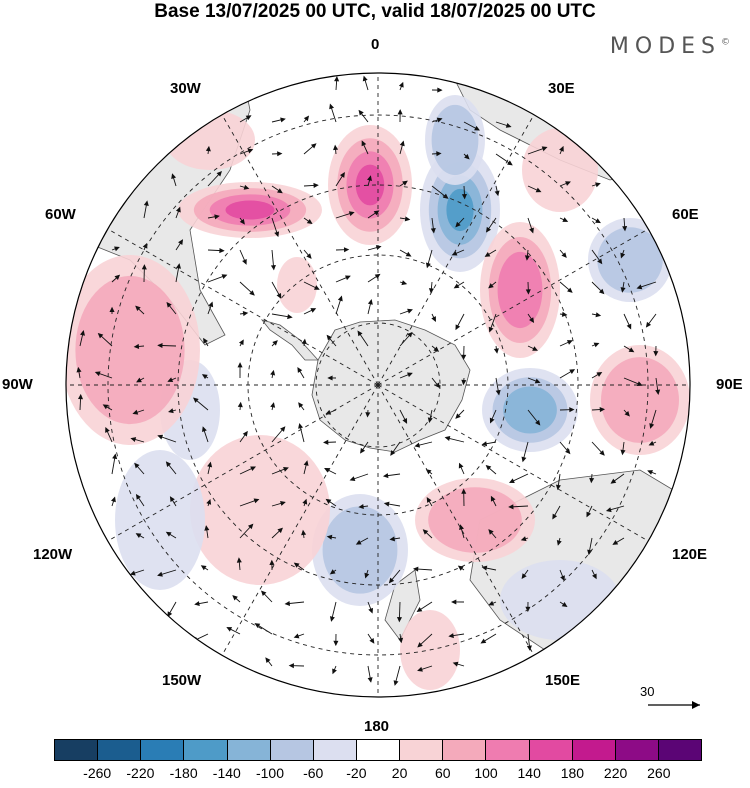 This screenshot has width=750, height=788. Describe the element at coordinates (227, 773) in the screenshot. I see `colorbar-tick-label: -140` at that location.